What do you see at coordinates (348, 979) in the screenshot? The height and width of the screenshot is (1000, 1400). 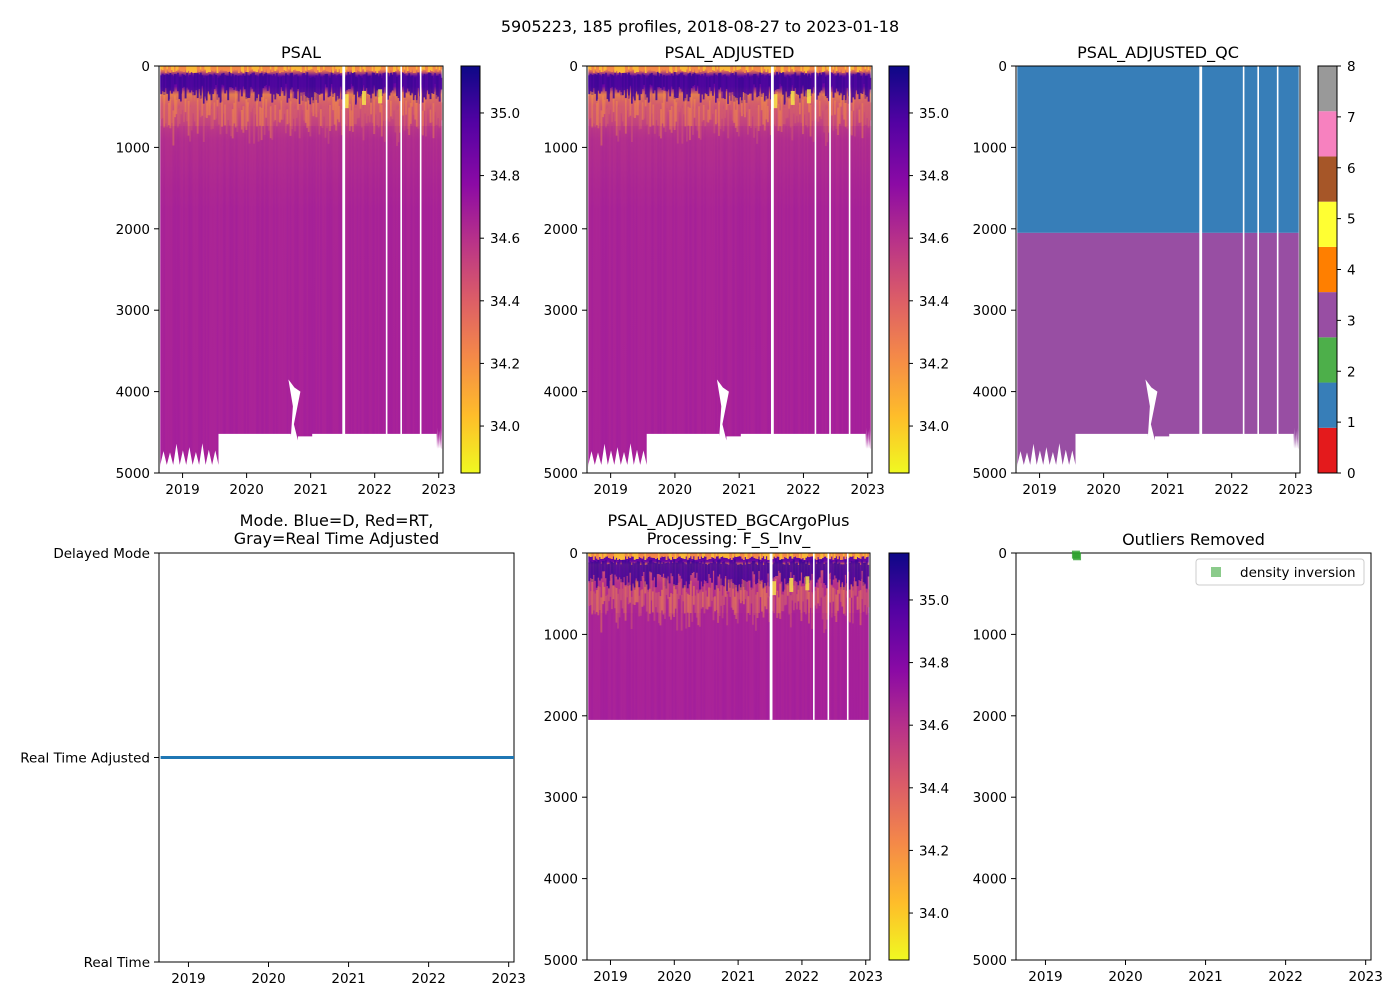 I see `x-tick-label: 2021` at bounding box center [348, 979].